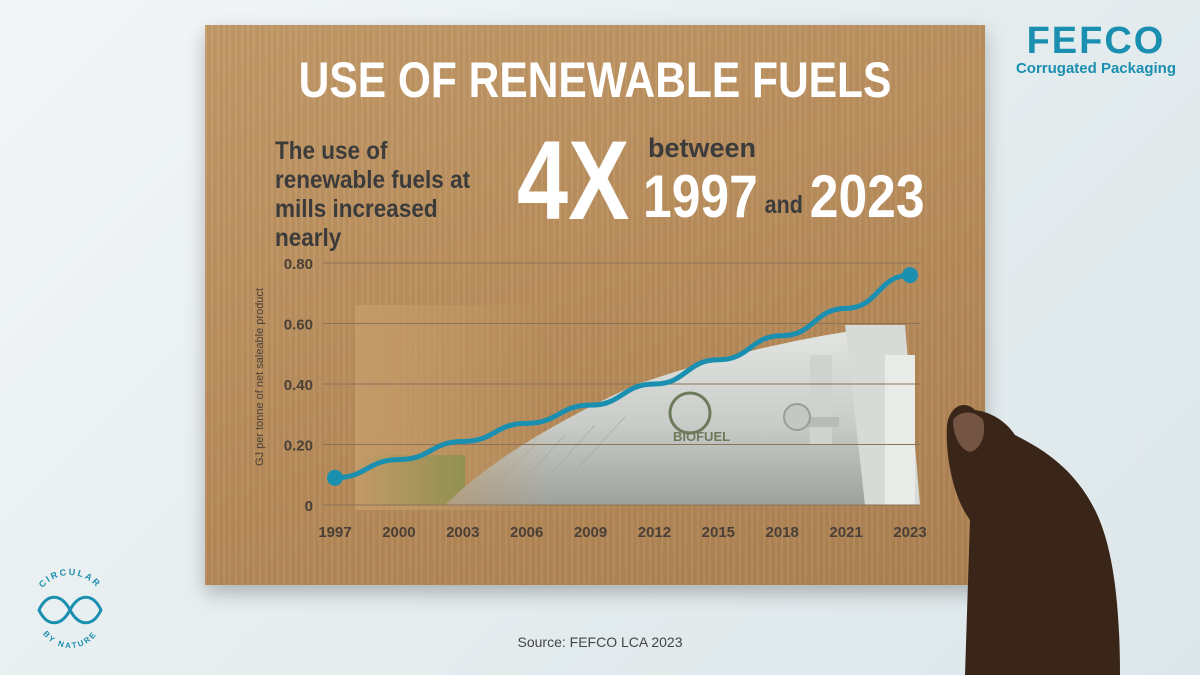 The image size is (1200, 675). What do you see at coordinates (701, 436) in the screenshot?
I see `biofuel-label: BIOFUEL` at bounding box center [701, 436].